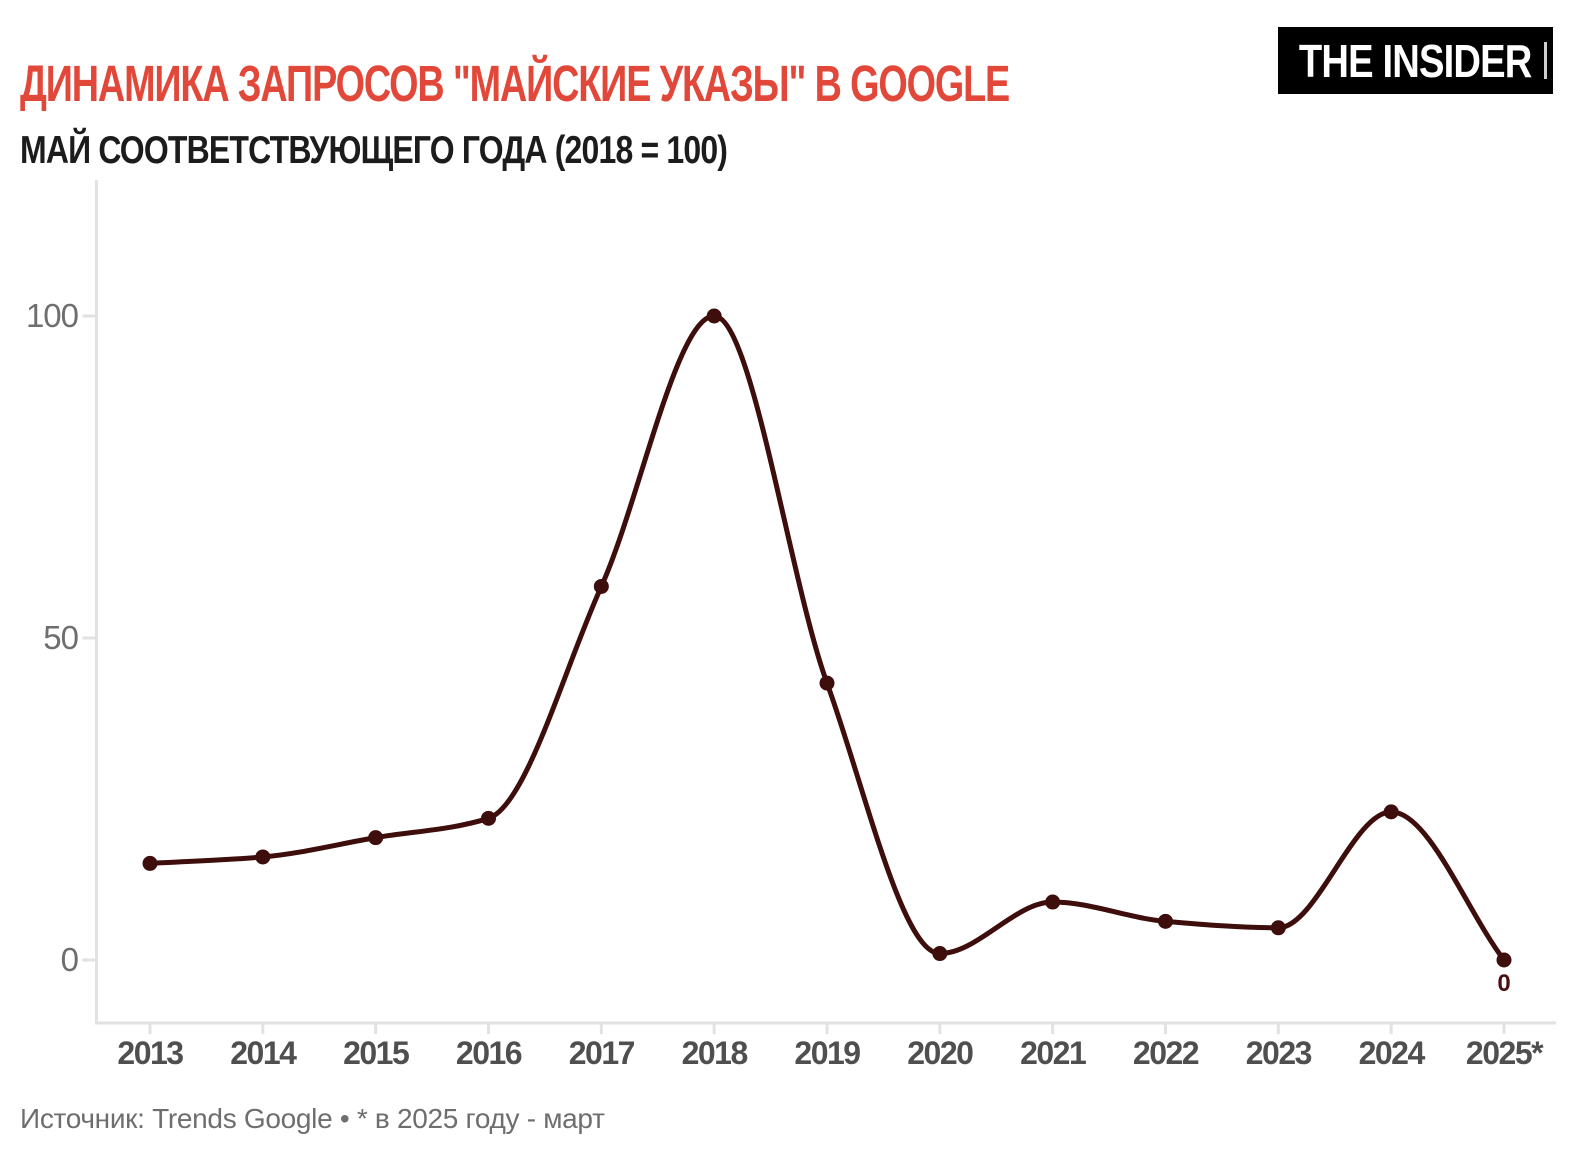  Describe the element at coordinates (1391, 812) in the screenshot. I see `data-point-2024` at that location.